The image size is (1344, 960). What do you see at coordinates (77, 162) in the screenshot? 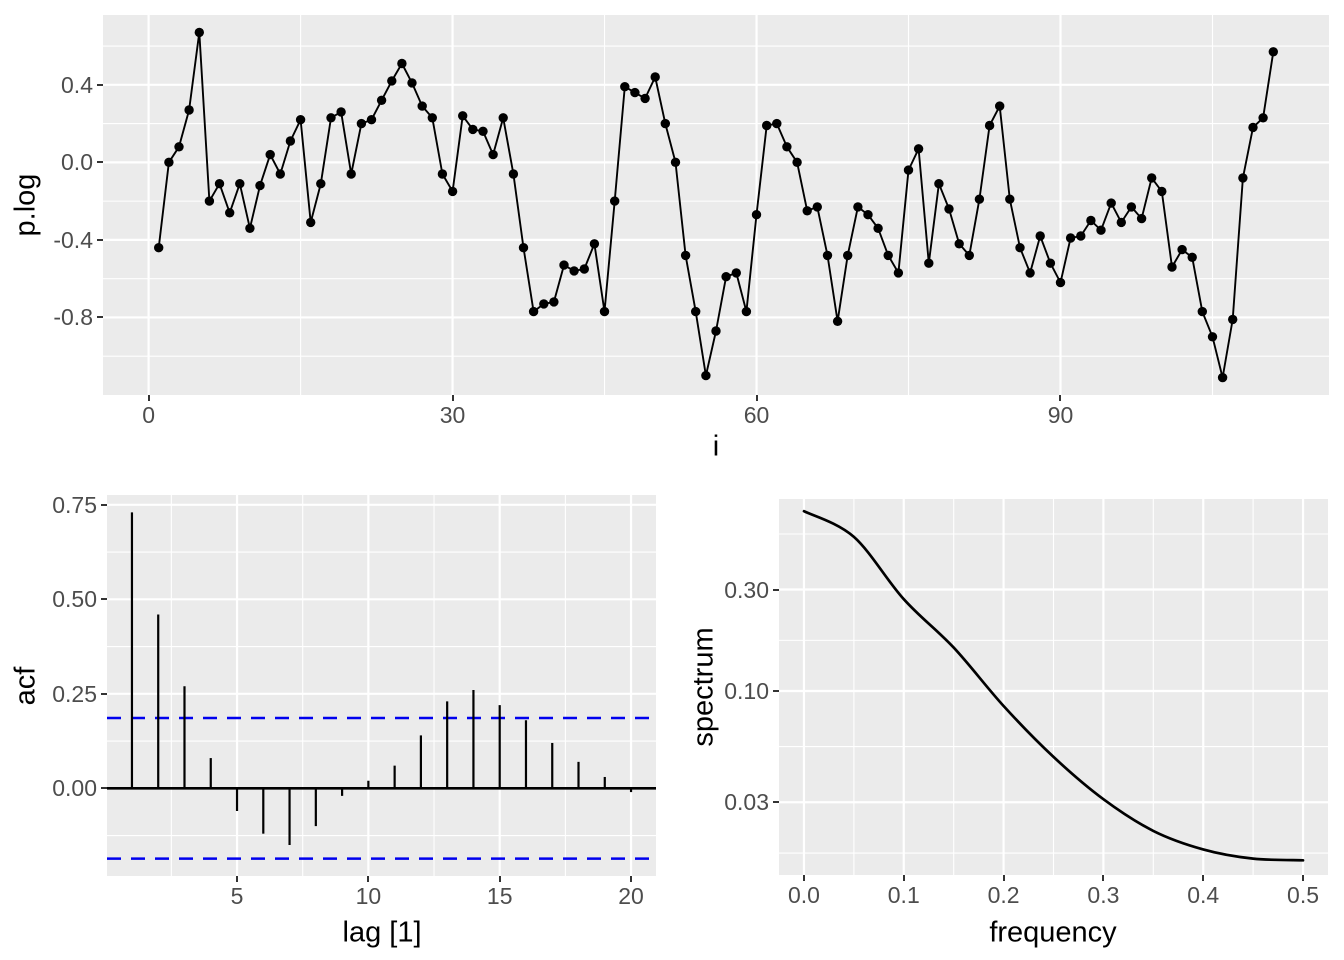
I see `y-tick-label: 0.0` at bounding box center [77, 162].